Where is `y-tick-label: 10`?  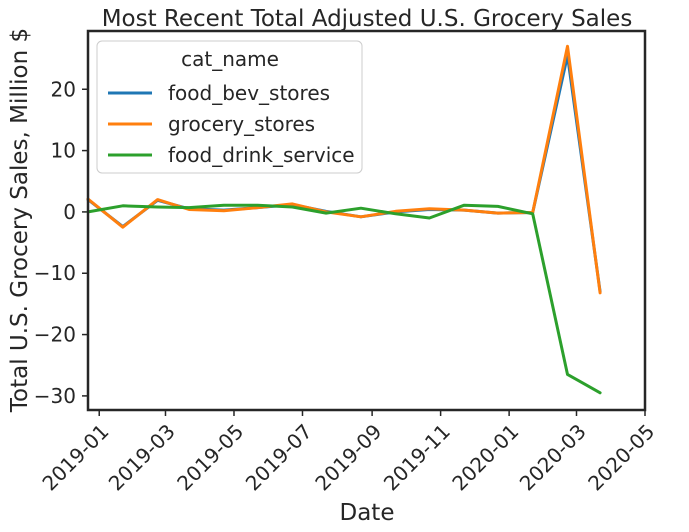
y-tick-label: 10 is located at coordinates (63, 151).